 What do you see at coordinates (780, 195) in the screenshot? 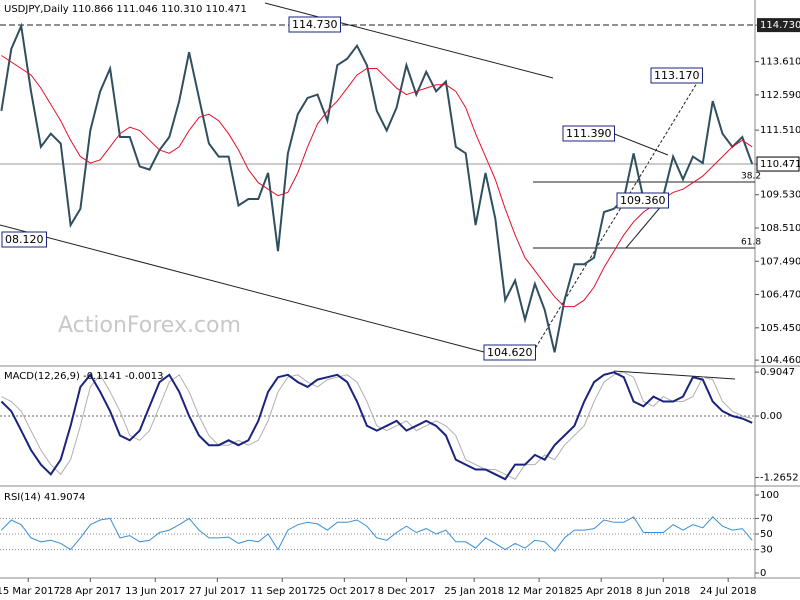
I see `y-tick-label: 109.530` at bounding box center [780, 195].